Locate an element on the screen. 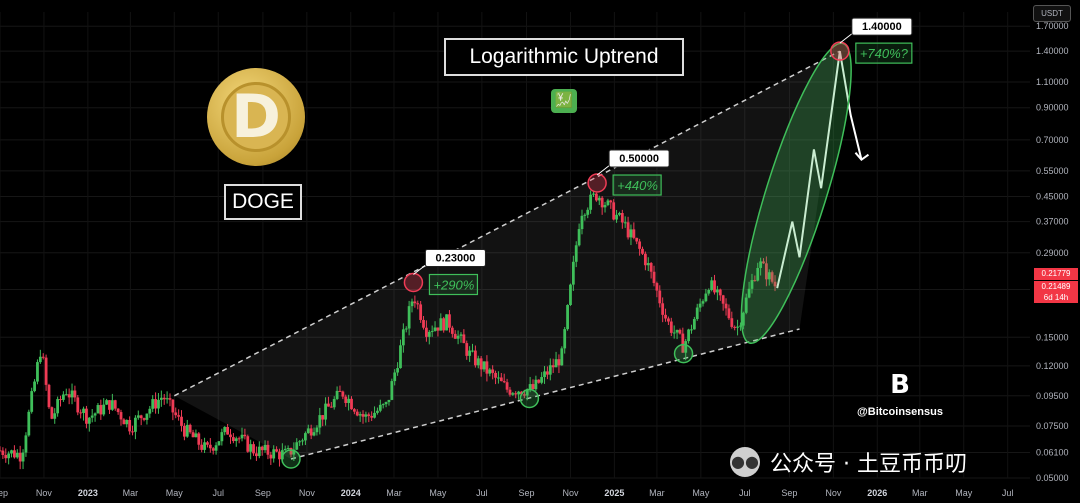  chart-increase-icon: 💹 is located at coordinates (564, 101).